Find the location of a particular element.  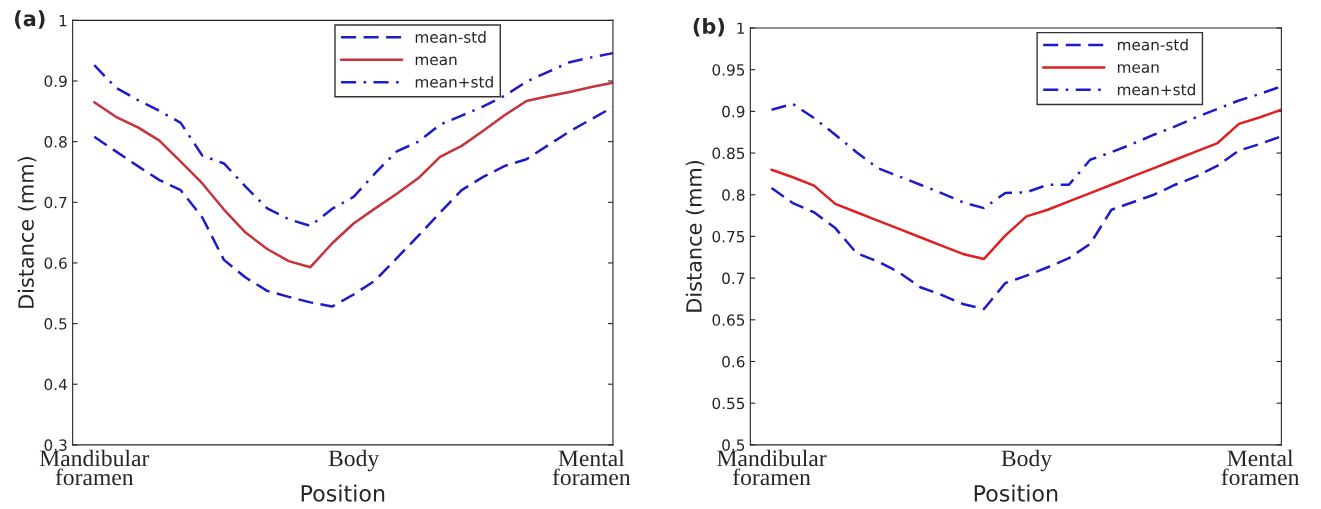

chart-title: (a) is located at coordinates (30, 19).